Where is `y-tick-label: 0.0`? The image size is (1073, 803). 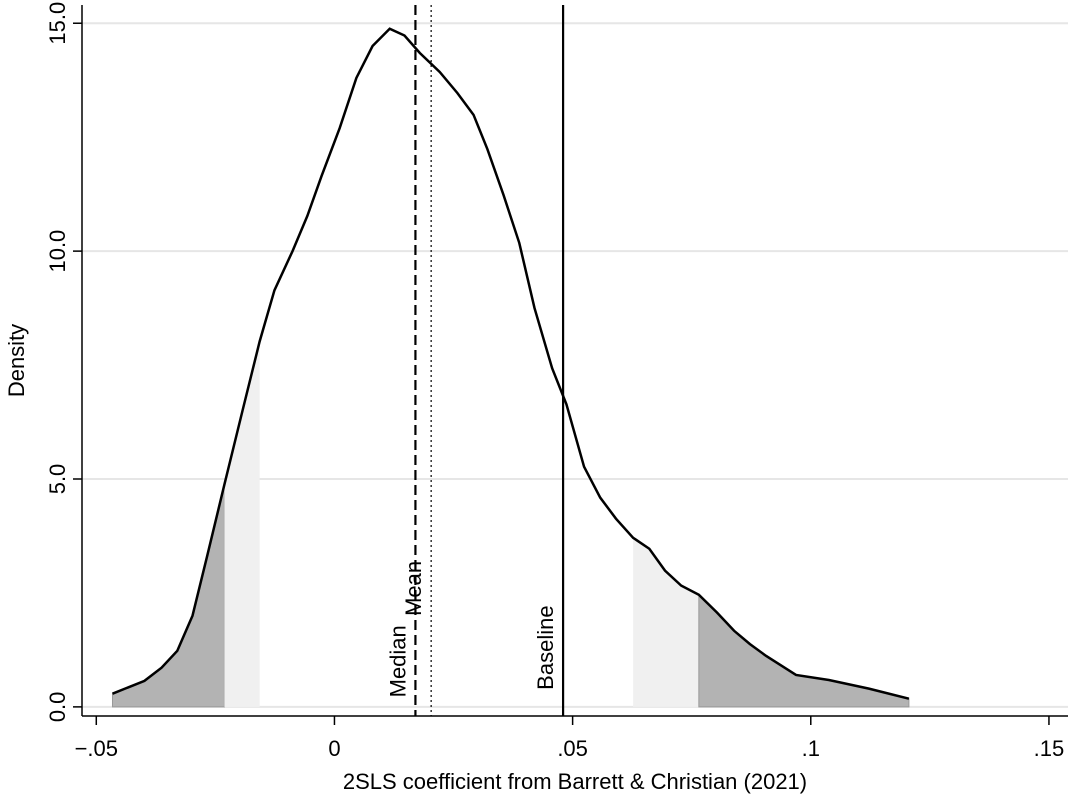 y-tick-label: 0.0 is located at coordinates (57, 707).